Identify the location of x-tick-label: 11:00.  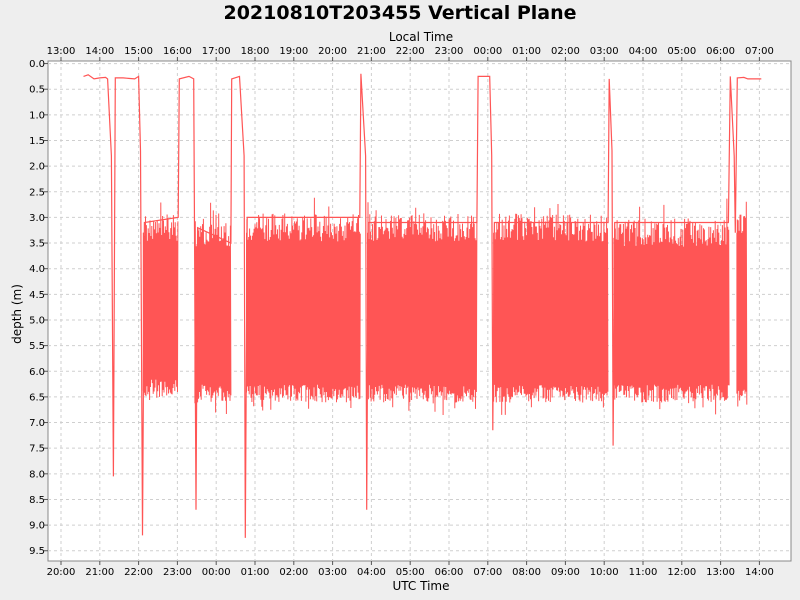
(643, 572).